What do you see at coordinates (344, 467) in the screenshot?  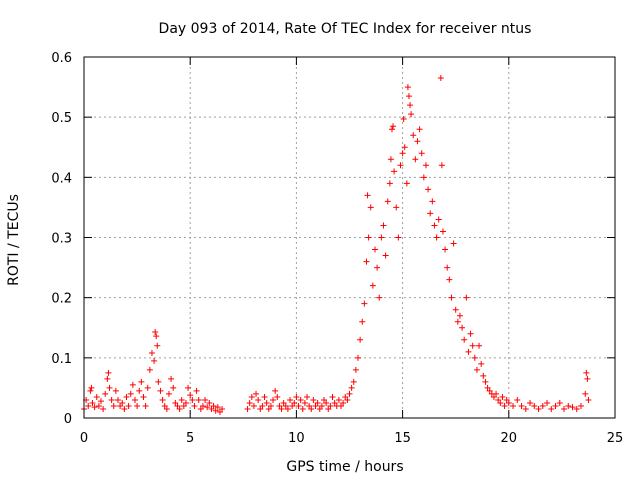 I see `x-axis-label: GPS time / hours` at bounding box center [344, 467].